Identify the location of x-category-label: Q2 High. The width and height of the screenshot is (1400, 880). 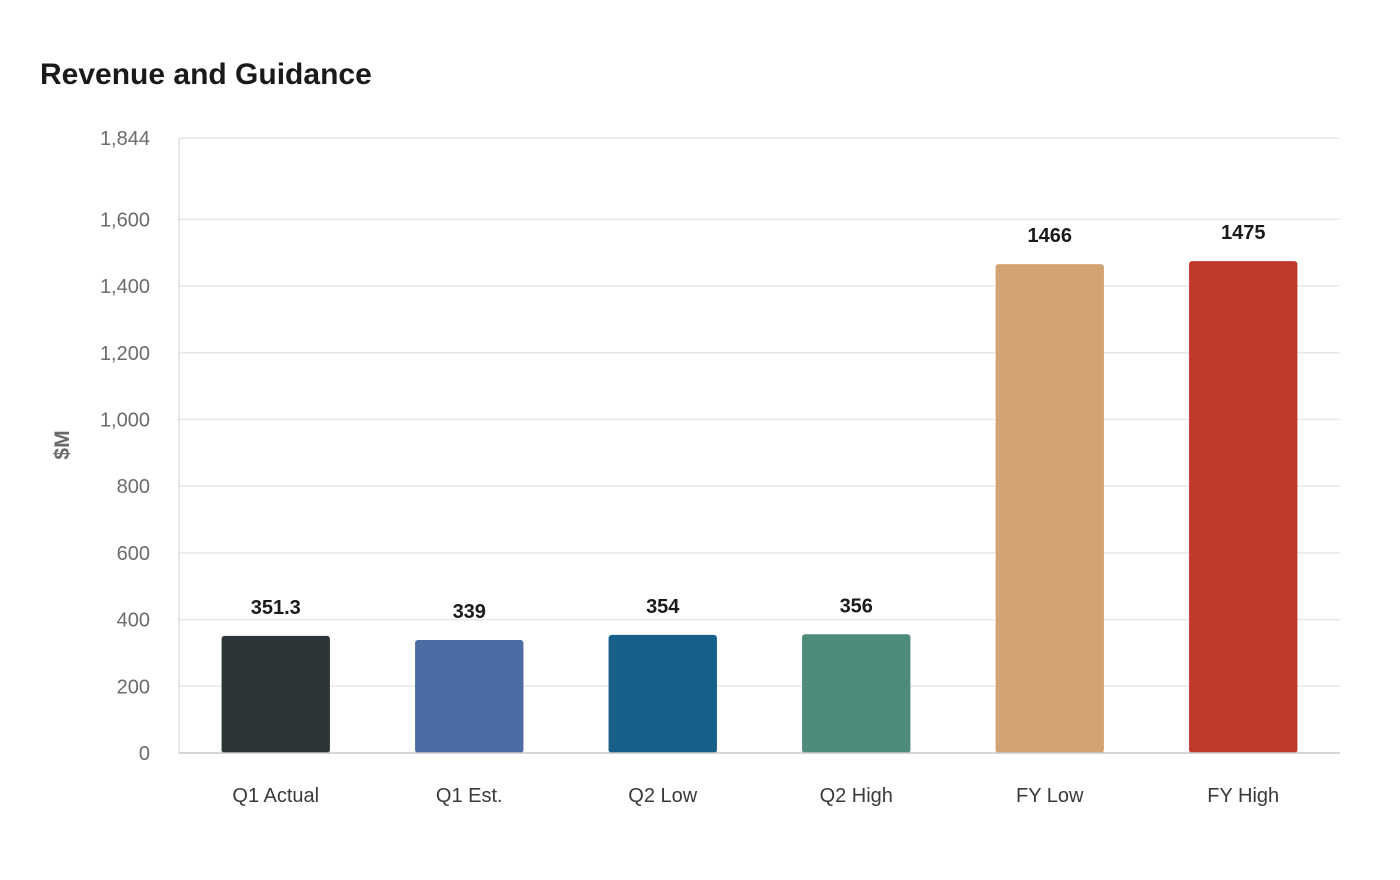
(856, 796).